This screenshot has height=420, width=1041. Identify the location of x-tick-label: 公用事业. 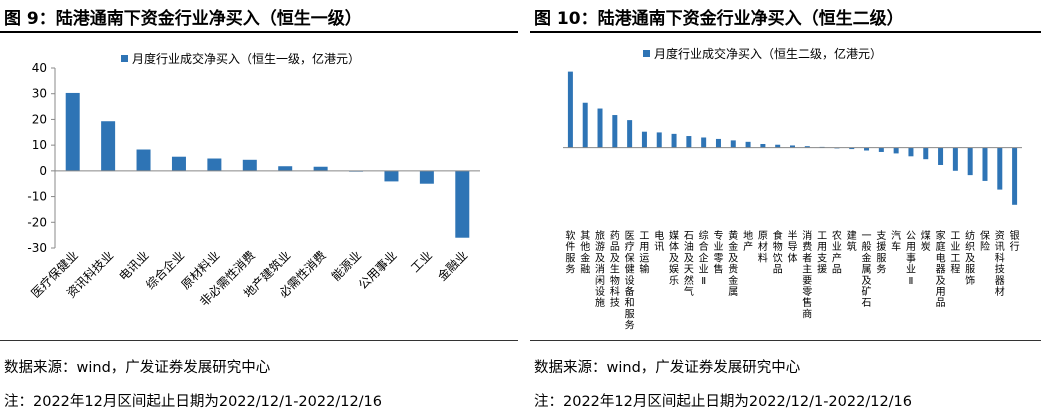
(378, 270).